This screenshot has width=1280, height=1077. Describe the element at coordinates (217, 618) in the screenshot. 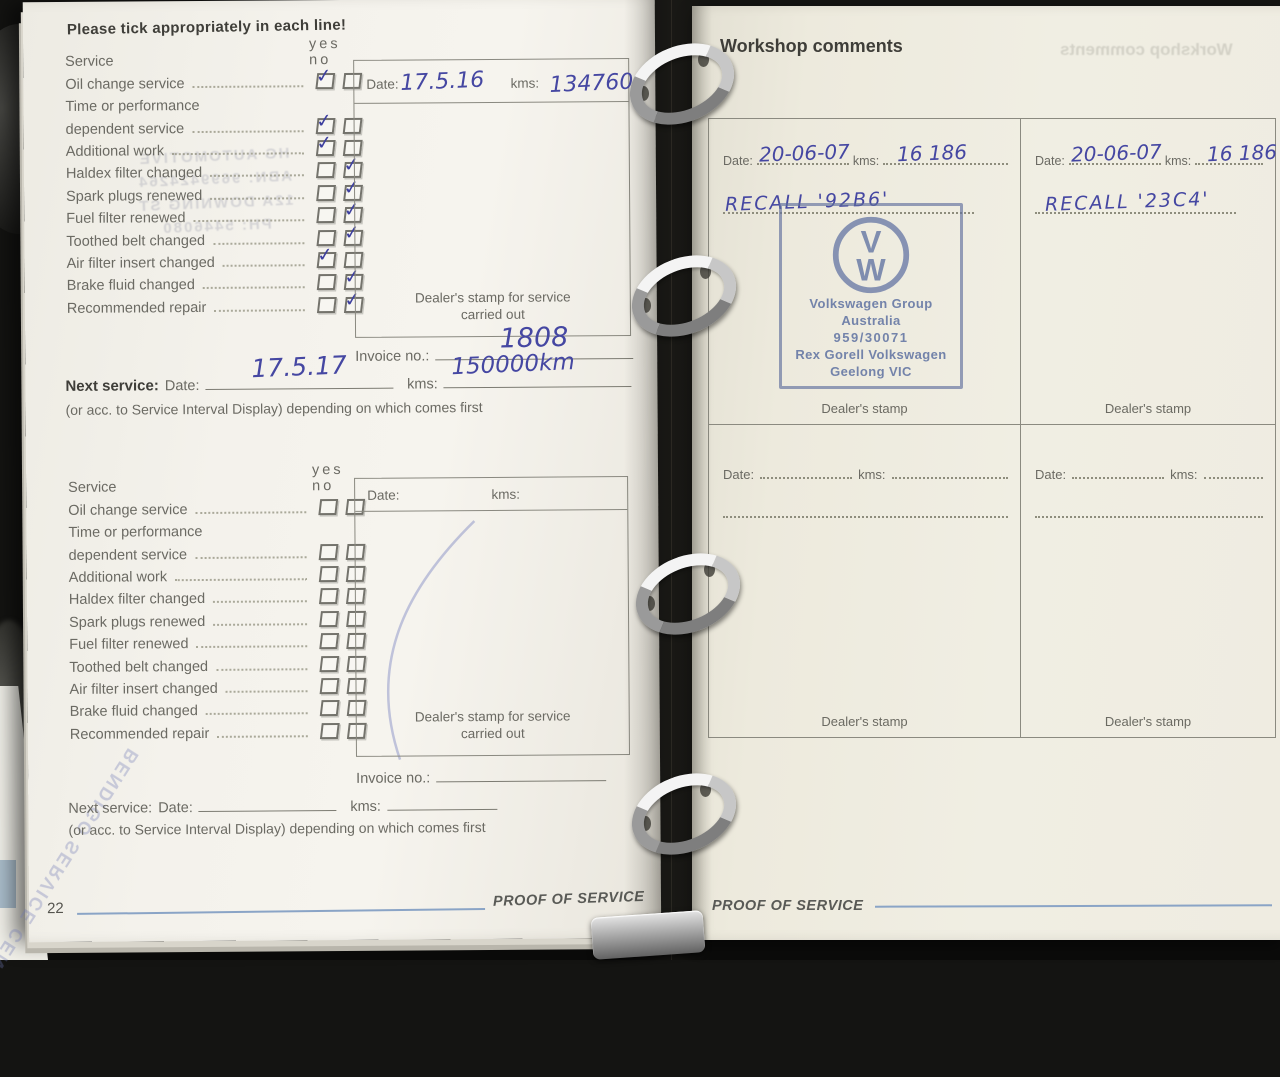

I see `checklist-row: Spark plugs renewed` at that location.